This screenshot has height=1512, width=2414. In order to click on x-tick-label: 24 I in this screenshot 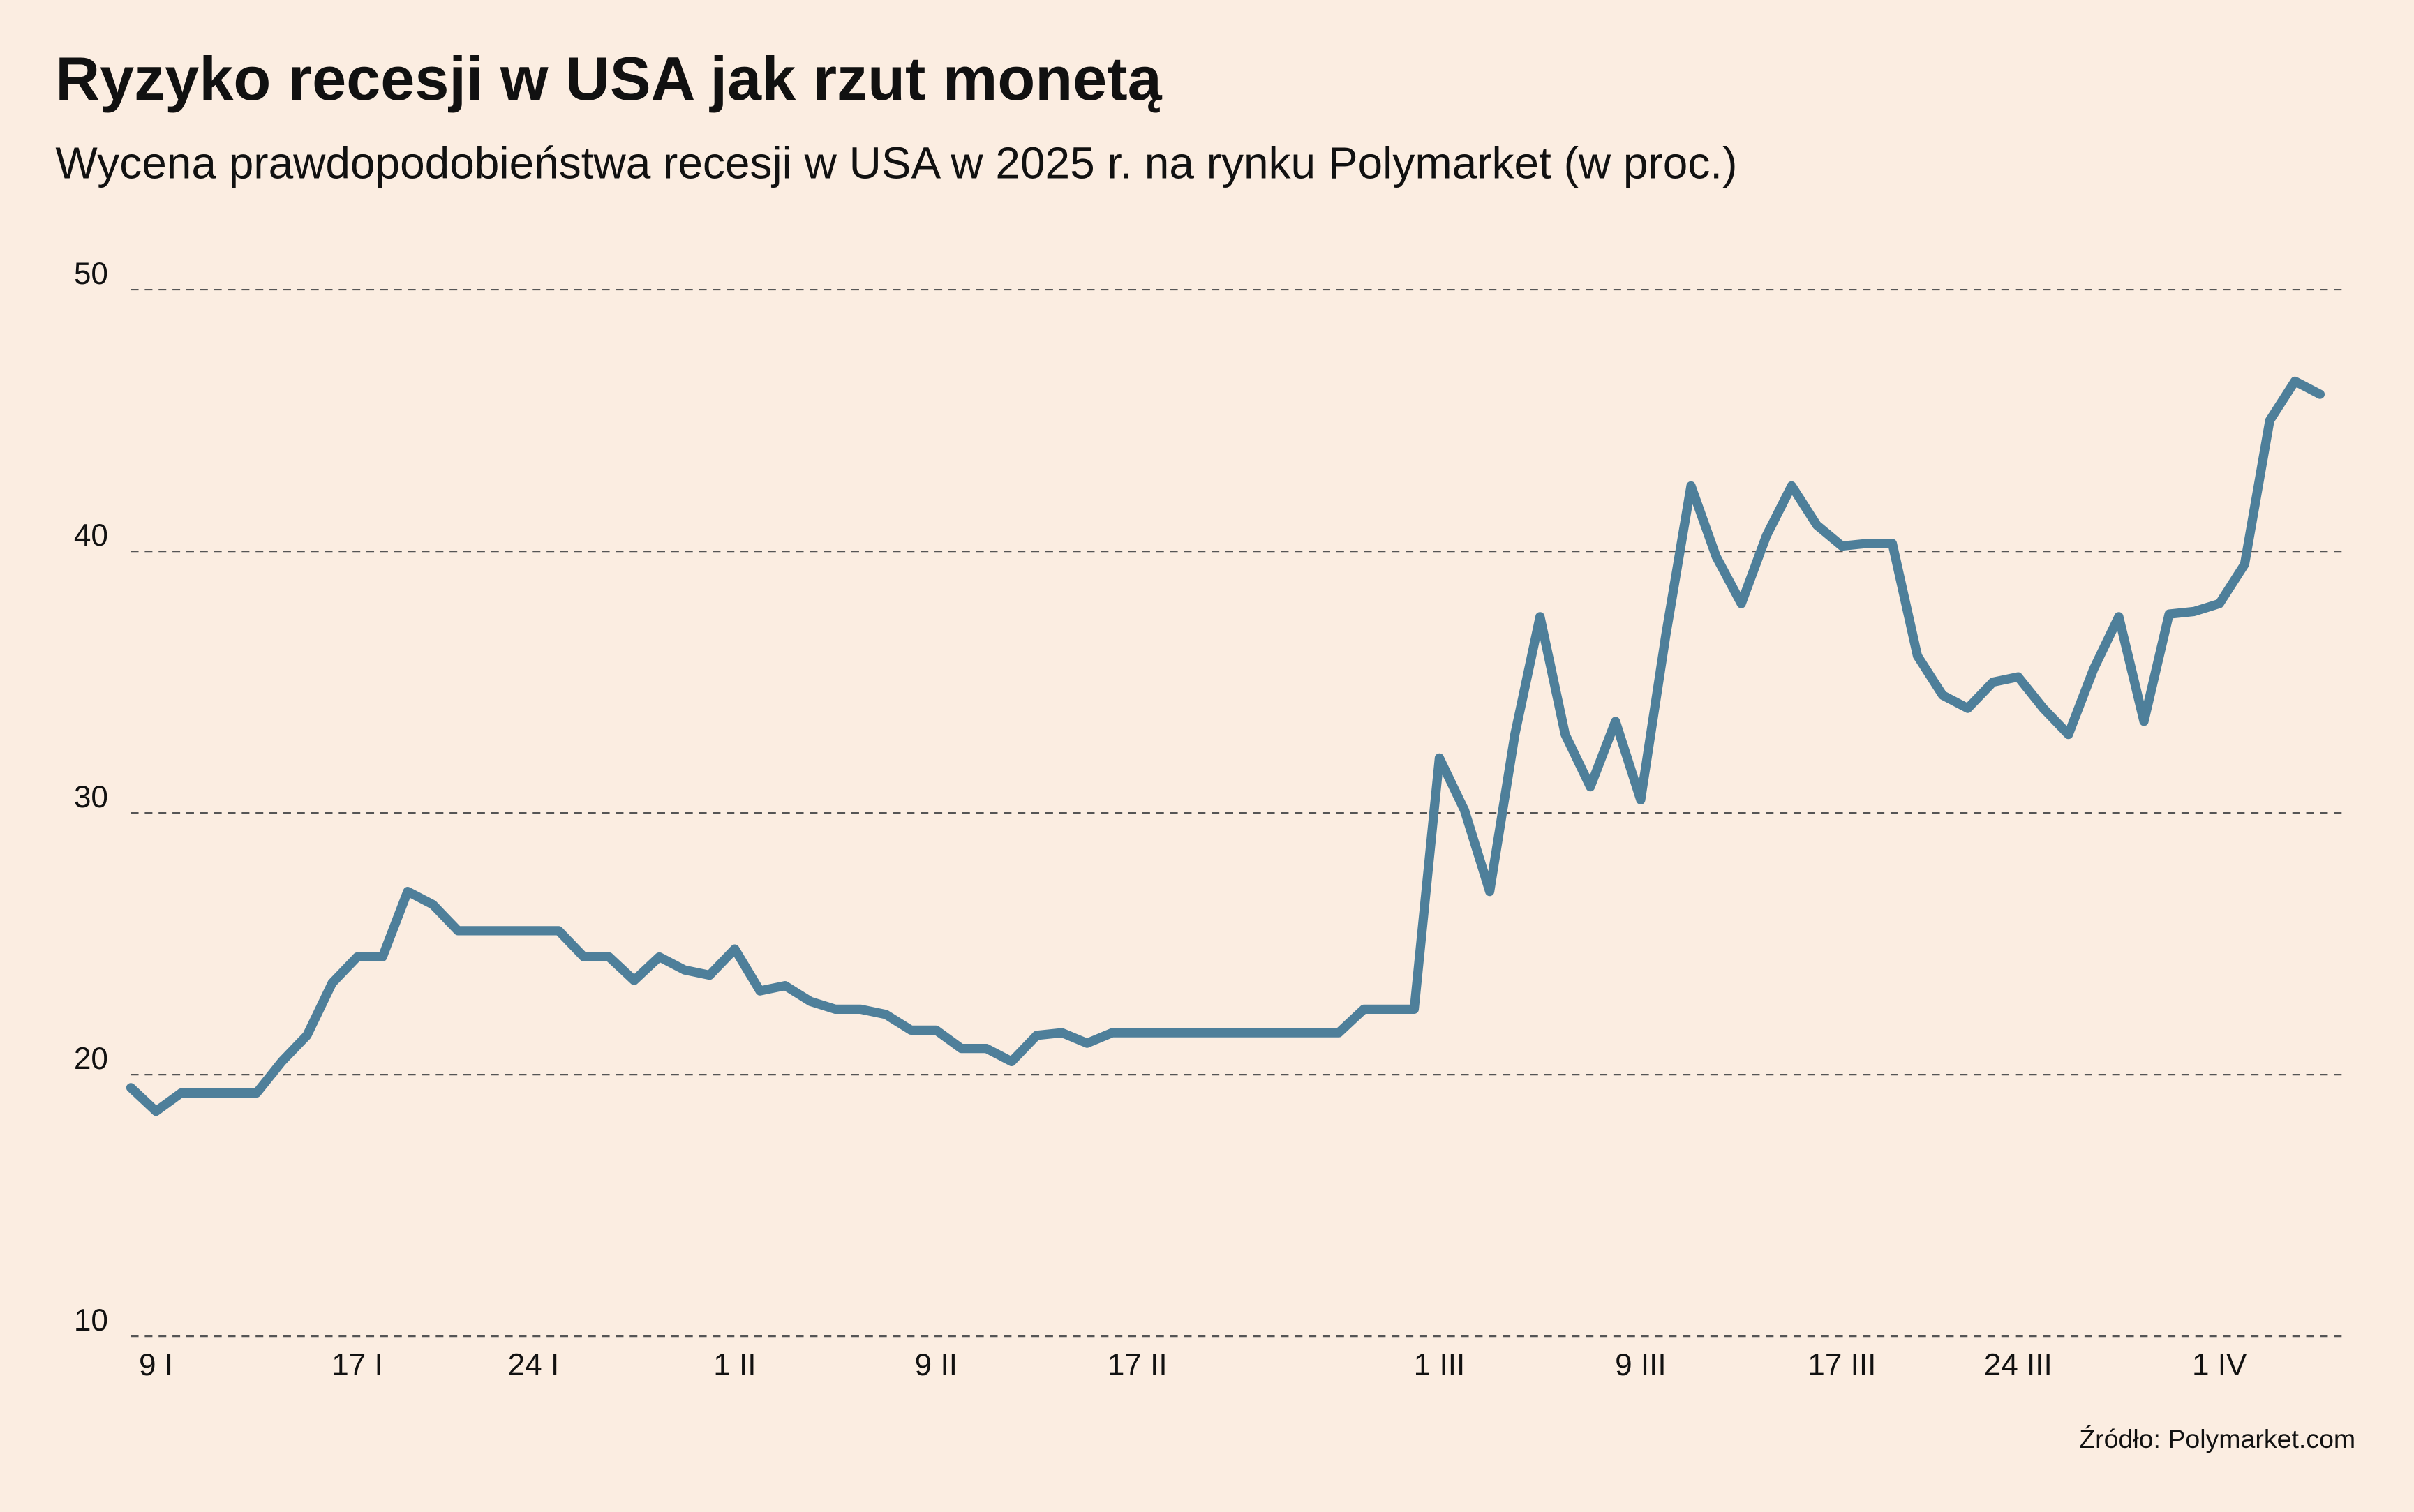, I will do `click(534, 1365)`.